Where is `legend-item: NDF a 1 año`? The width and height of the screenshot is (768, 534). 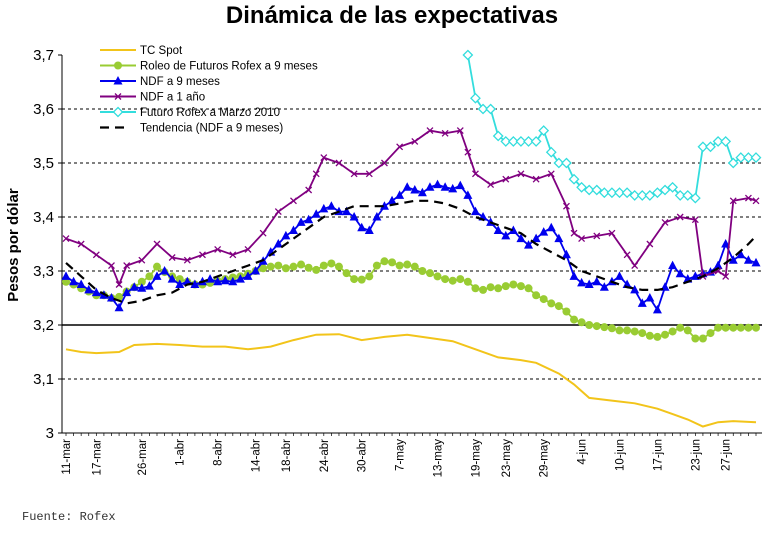
legend-item: NDF a 1 año is located at coordinates (152, 98).